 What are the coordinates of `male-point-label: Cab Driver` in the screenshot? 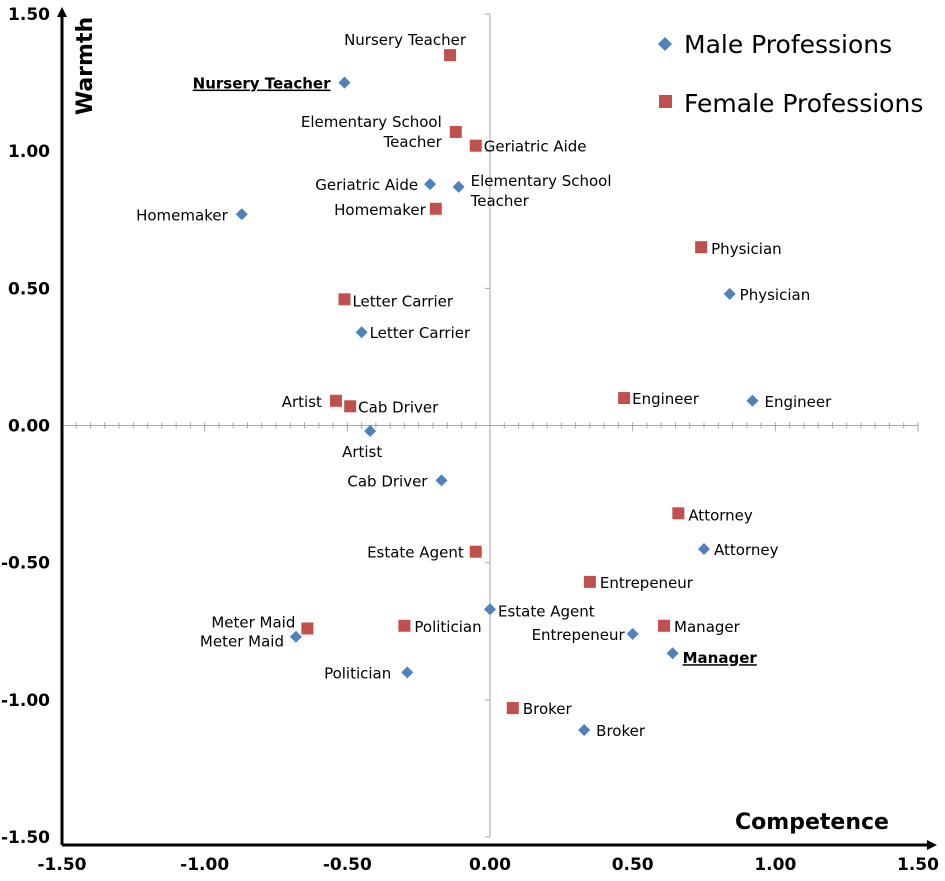 It's located at (387, 481).